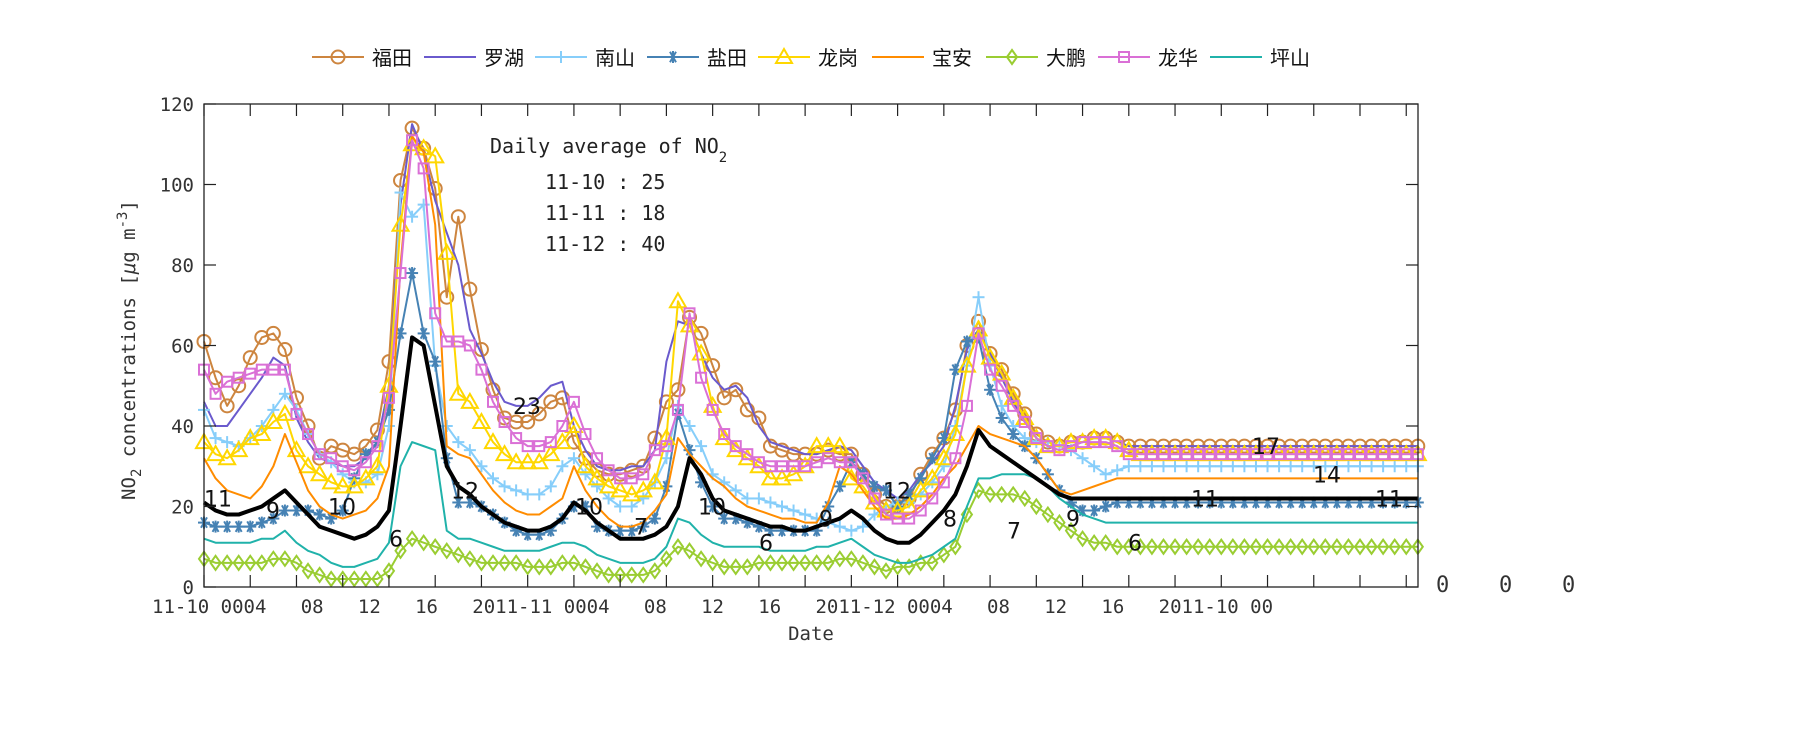 The height and width of the screenshot is (750, 1800). I want to click on y-tick-label: 80, so click(182, 266).